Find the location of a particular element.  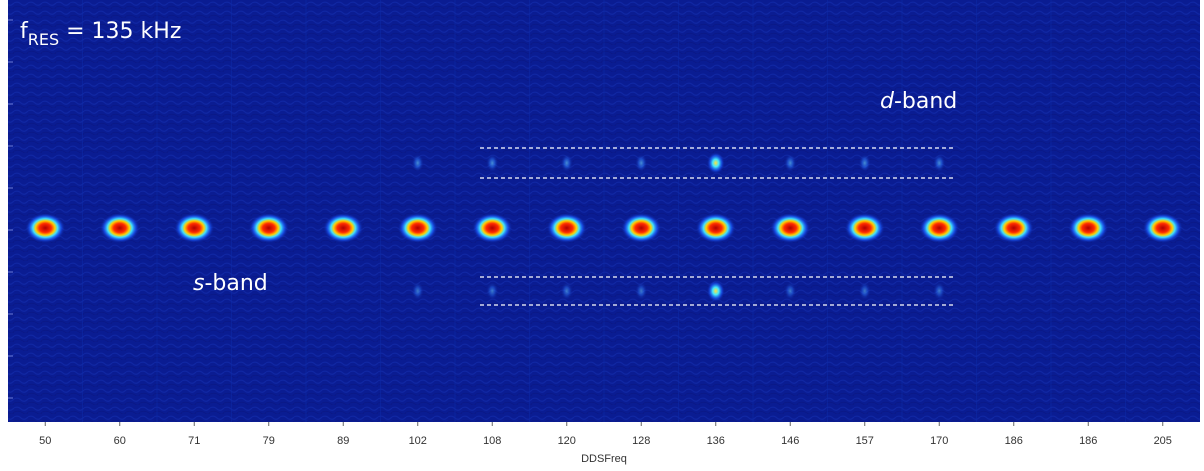

x-tick-label: 136 is located at coordinates (716, 441).